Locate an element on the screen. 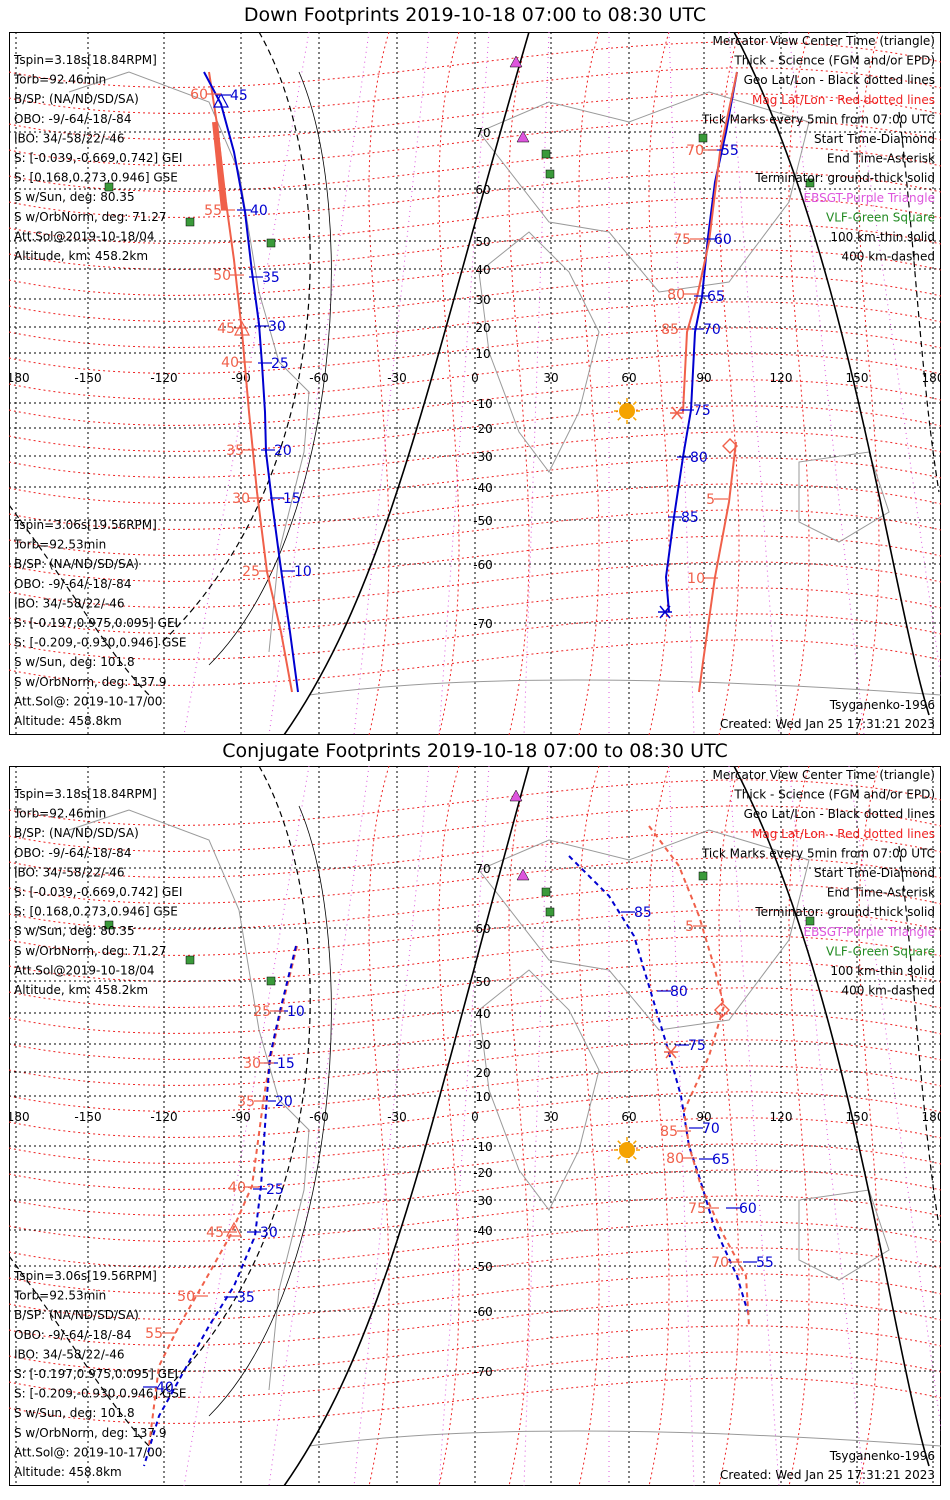 The height and width of the screenshot is (1500, 950). ebsgt-triangle is located at coordinates (523, 874).